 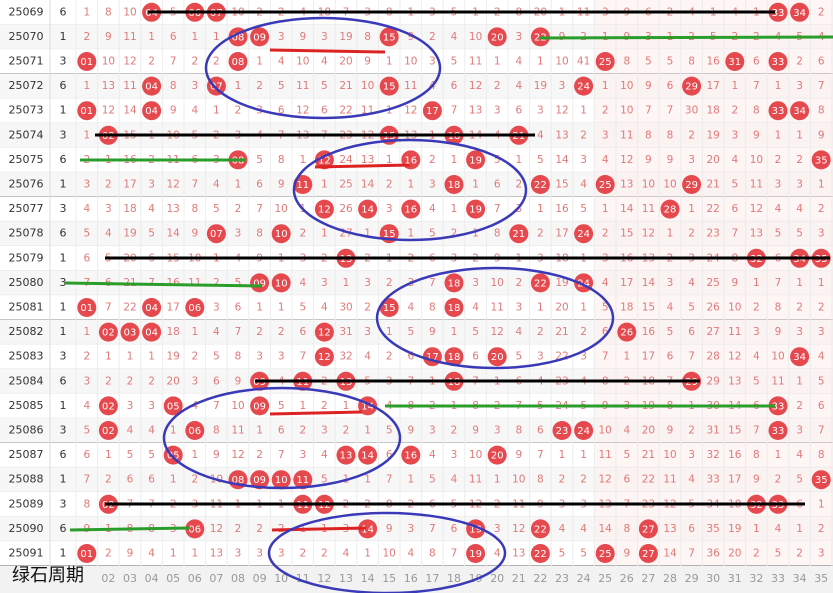 I want to click on ball-number: 14, so click(x=367, y=529).